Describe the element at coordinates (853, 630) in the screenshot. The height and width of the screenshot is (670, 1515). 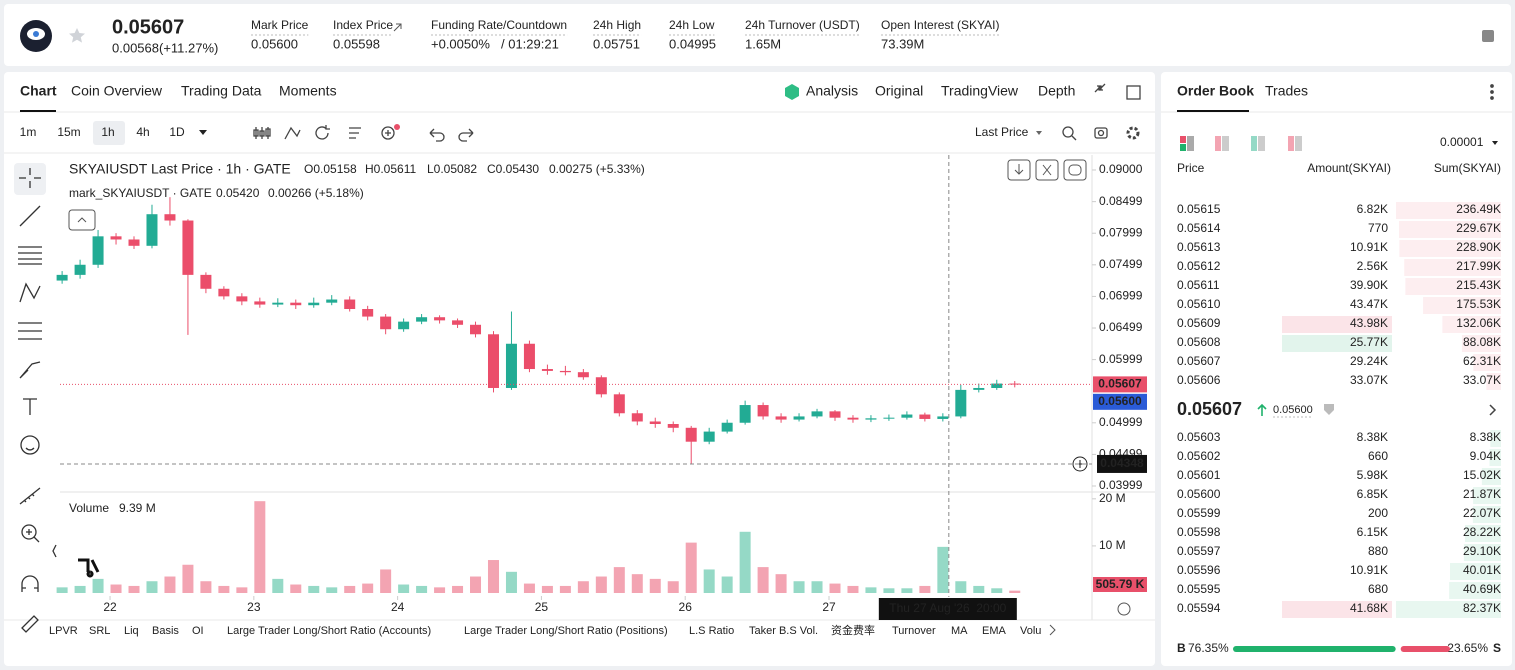
I see `indicator-tab: 资金费率` at that location.